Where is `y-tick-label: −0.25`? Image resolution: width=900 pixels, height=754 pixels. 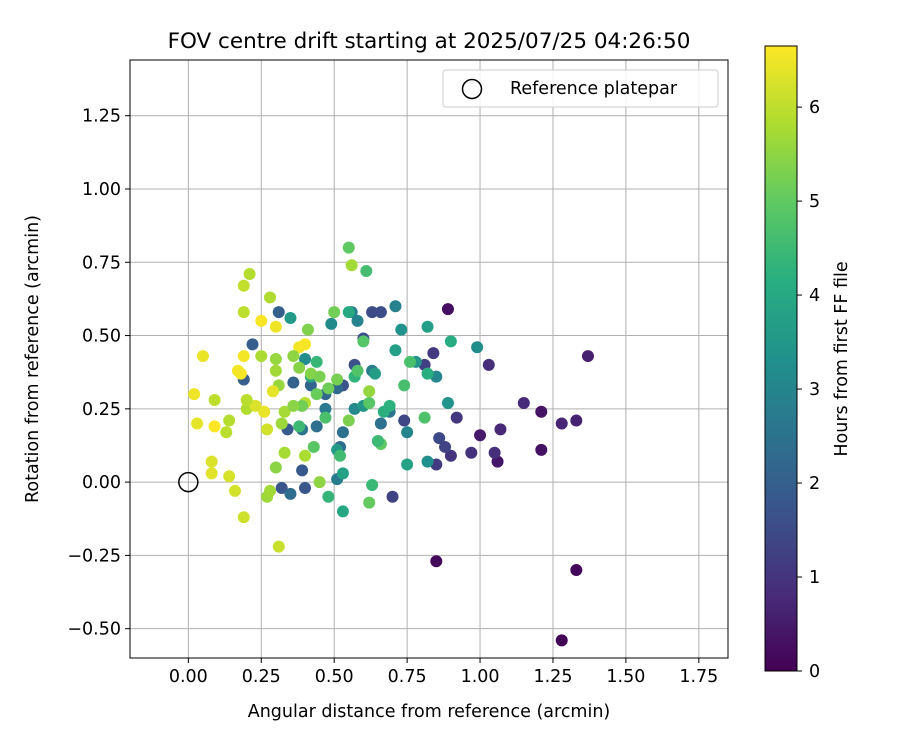 y-tick-label: −0.25 is located at coordinates (94, 556).